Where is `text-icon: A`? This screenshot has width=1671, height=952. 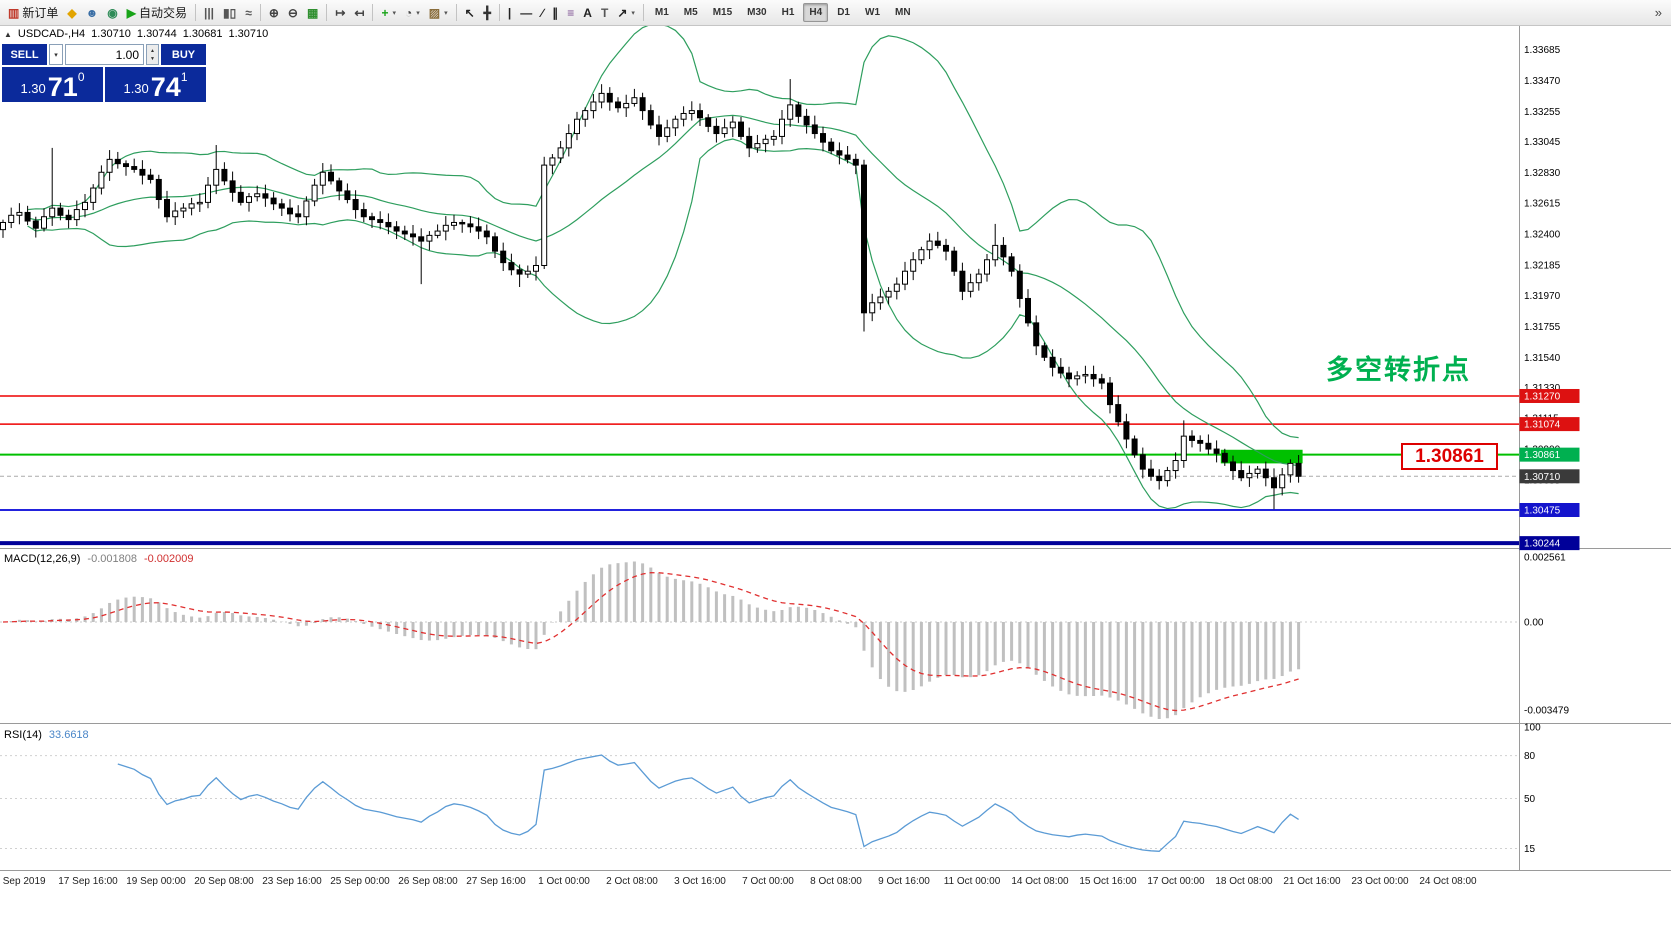
text-icon: A is located at coordinates (587, 12).